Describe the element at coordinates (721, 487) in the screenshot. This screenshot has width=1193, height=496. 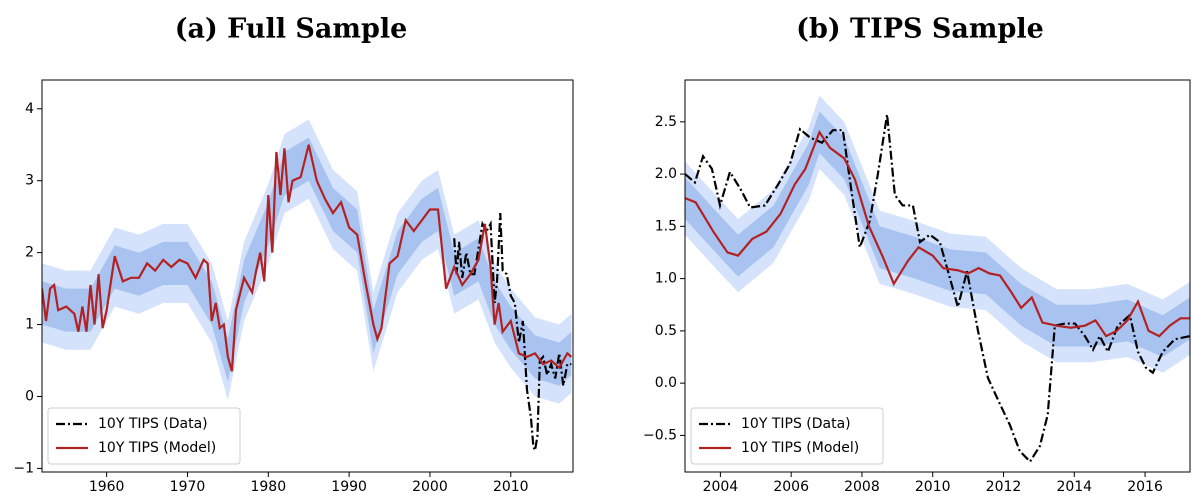
I see `x-tick-label: 2004` at that location.